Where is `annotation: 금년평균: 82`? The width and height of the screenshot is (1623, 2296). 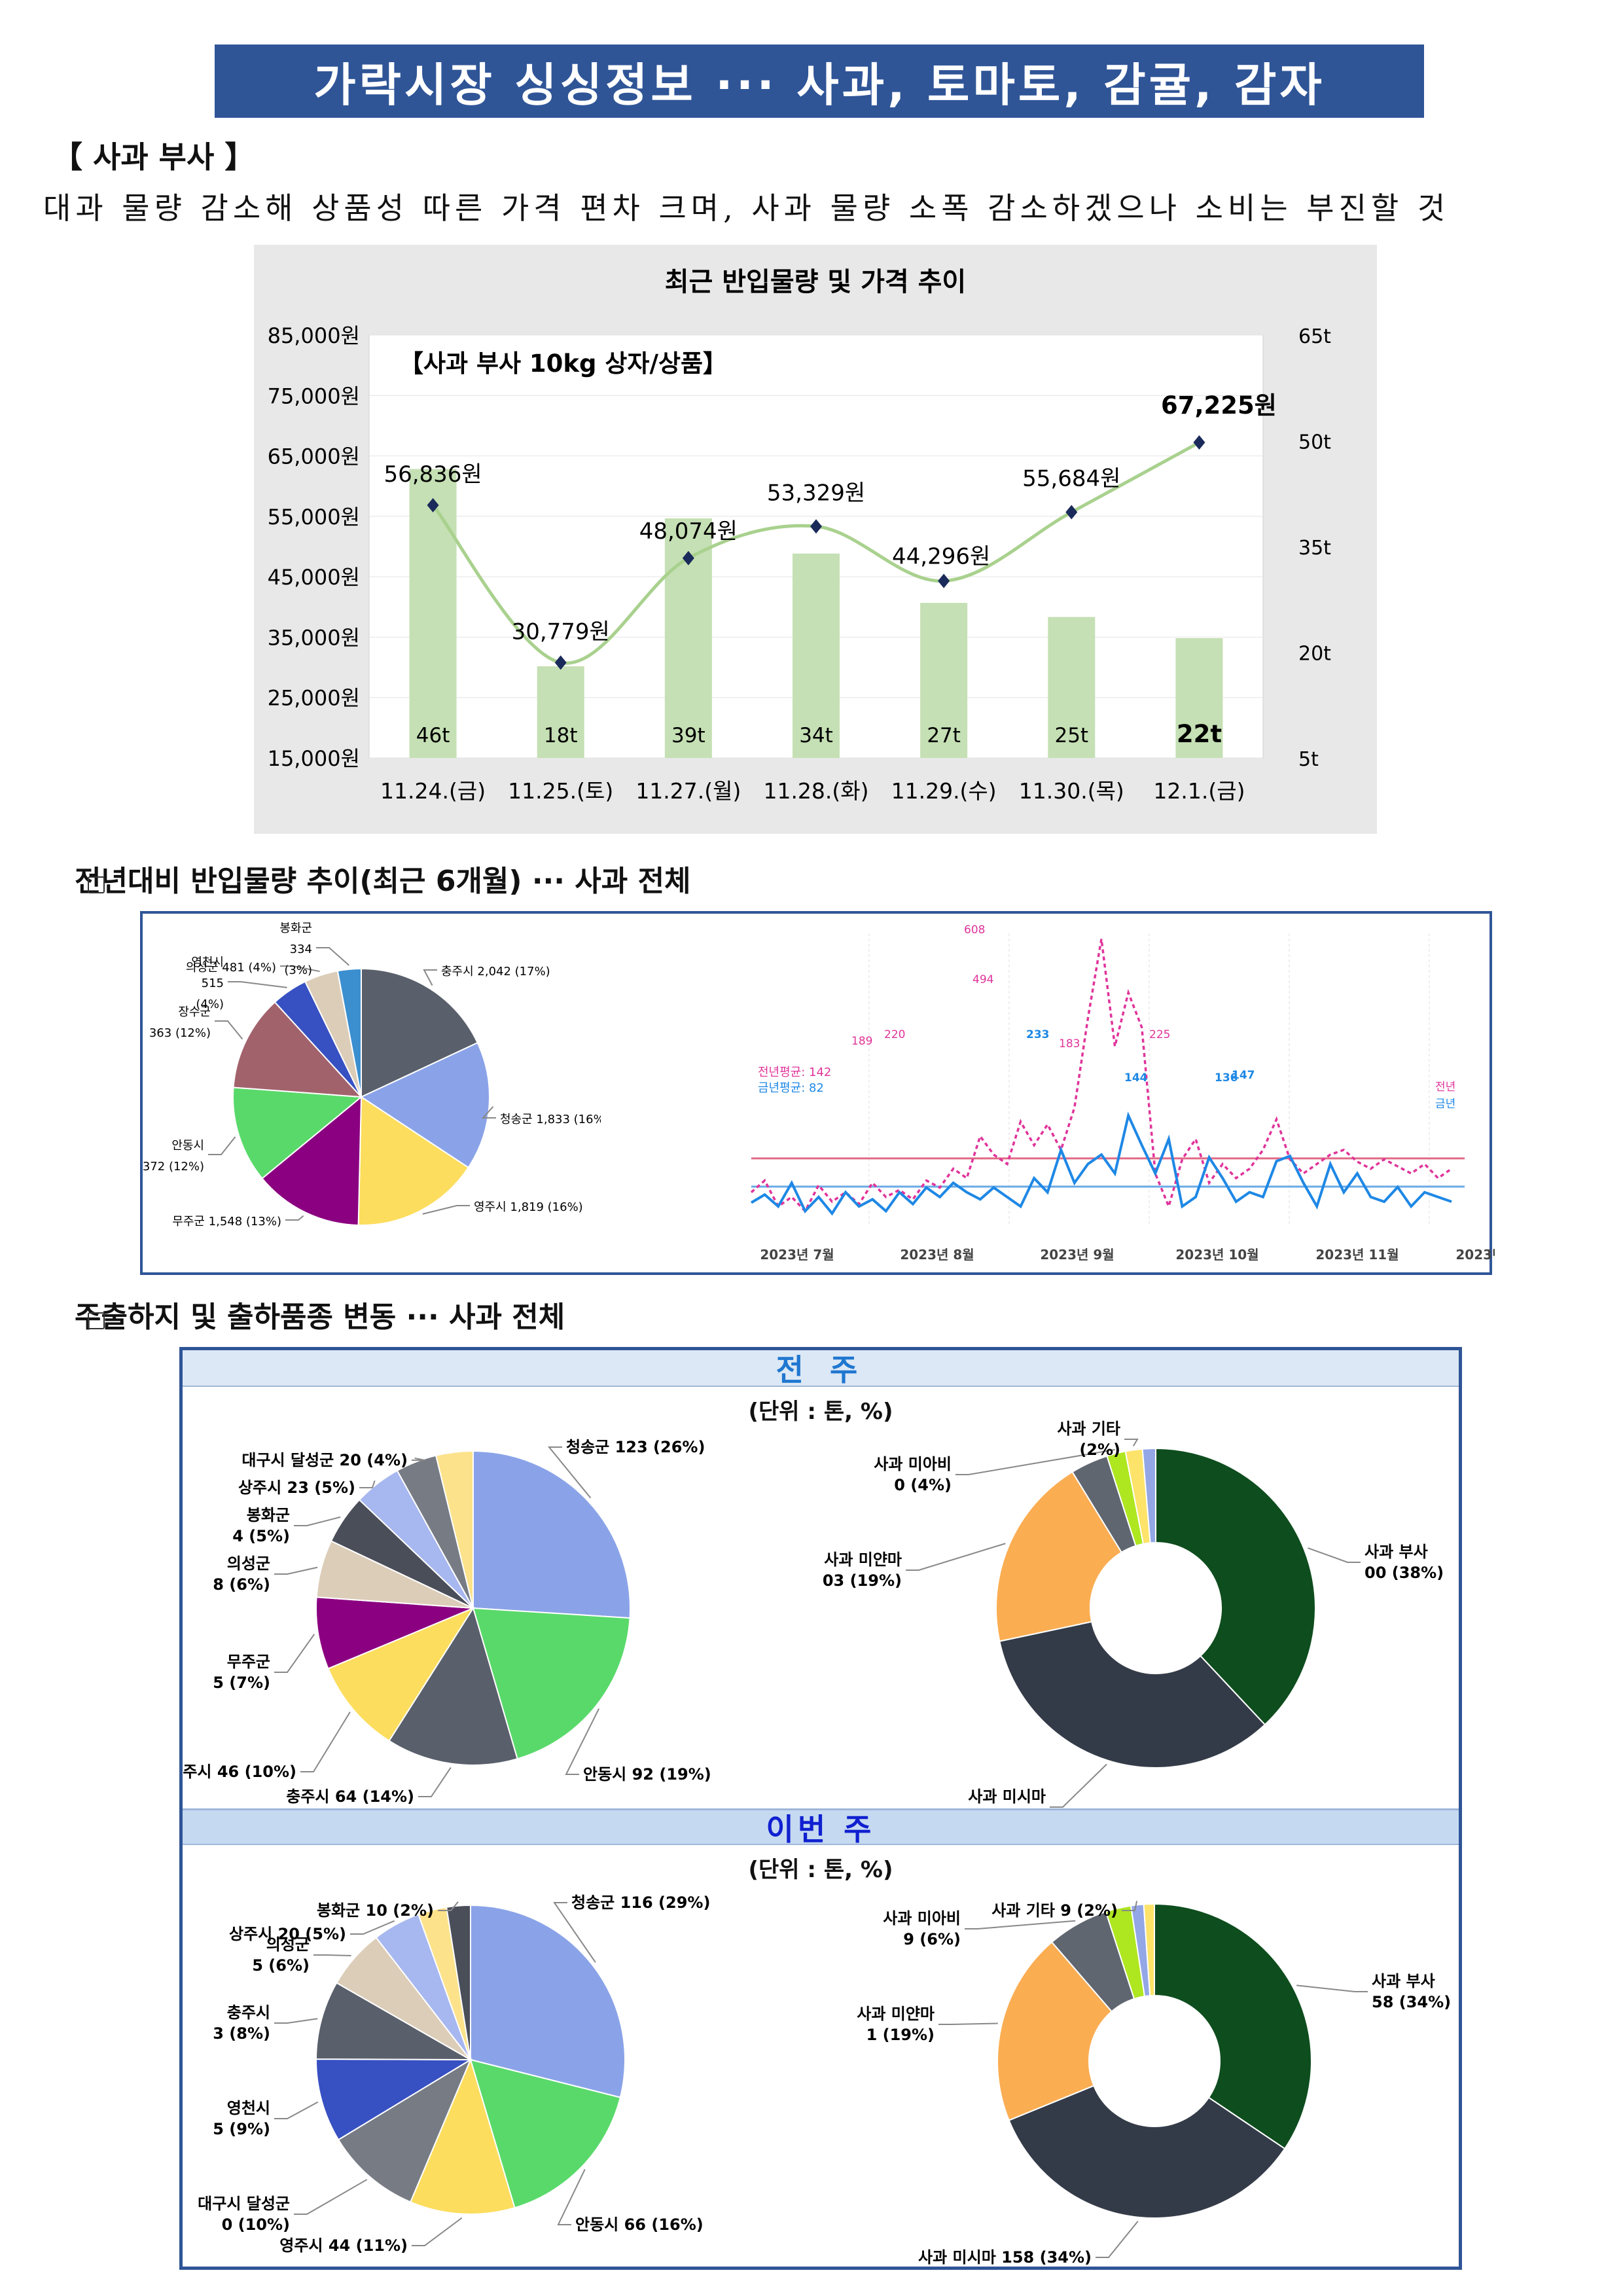
annotation: 금년평균: 82 is located at coordinates (791, 1088).